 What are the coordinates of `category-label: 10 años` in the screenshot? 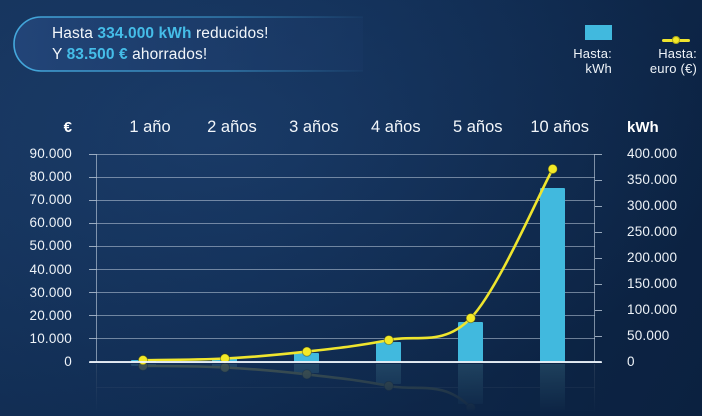 It's located at (560, 127).